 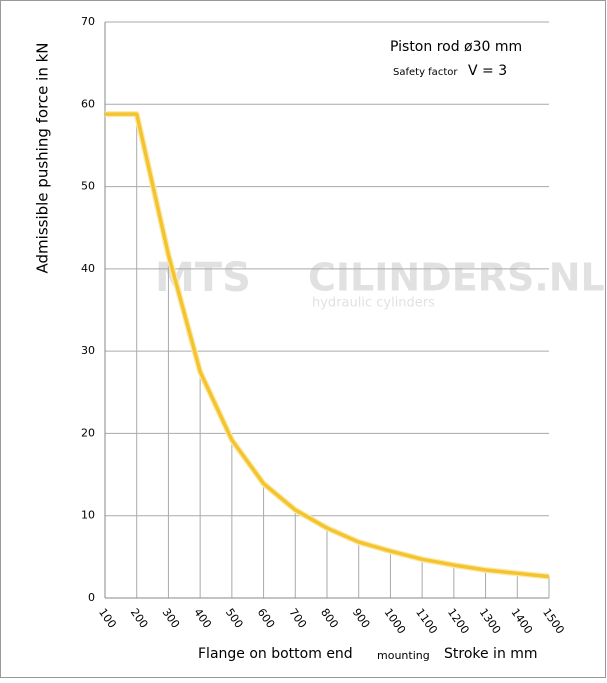 I want to click on subtitle-label: Safety factor, so click(x=425, y=72).